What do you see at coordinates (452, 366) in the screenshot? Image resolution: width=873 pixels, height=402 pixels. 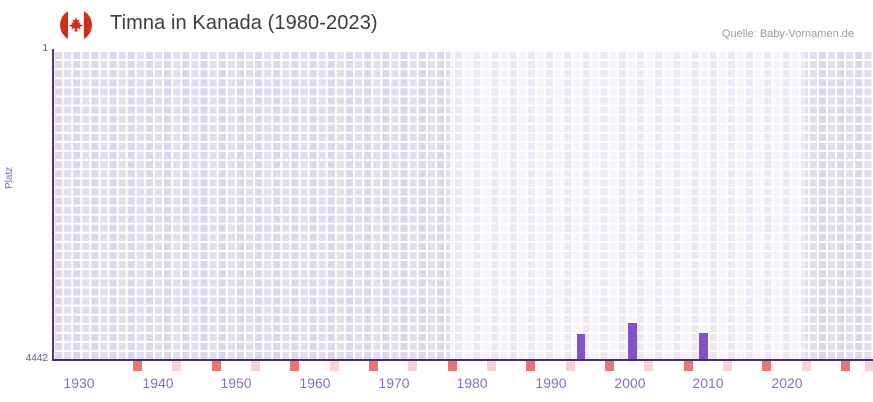 I see `x-major-tick-1970` at bounding box center [452, 366].